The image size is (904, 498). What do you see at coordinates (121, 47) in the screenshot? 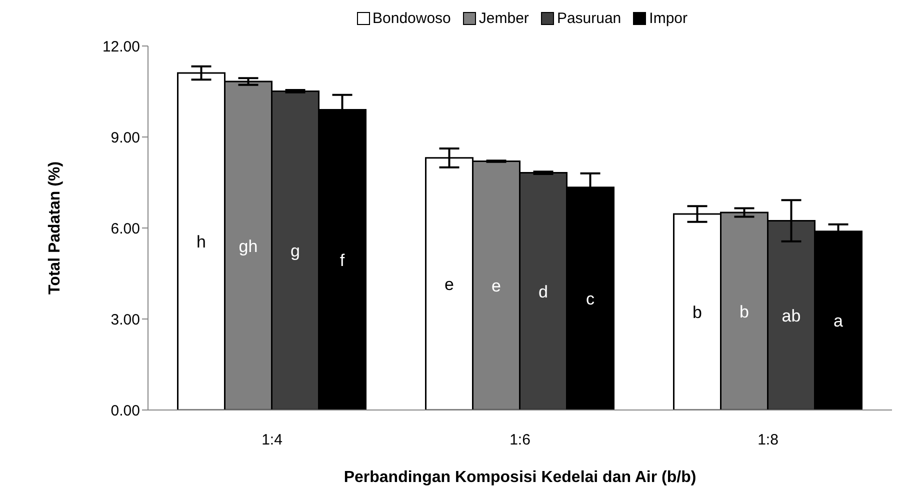
I see `y-tick-label: 12.00` at bounding box center [121, 47].